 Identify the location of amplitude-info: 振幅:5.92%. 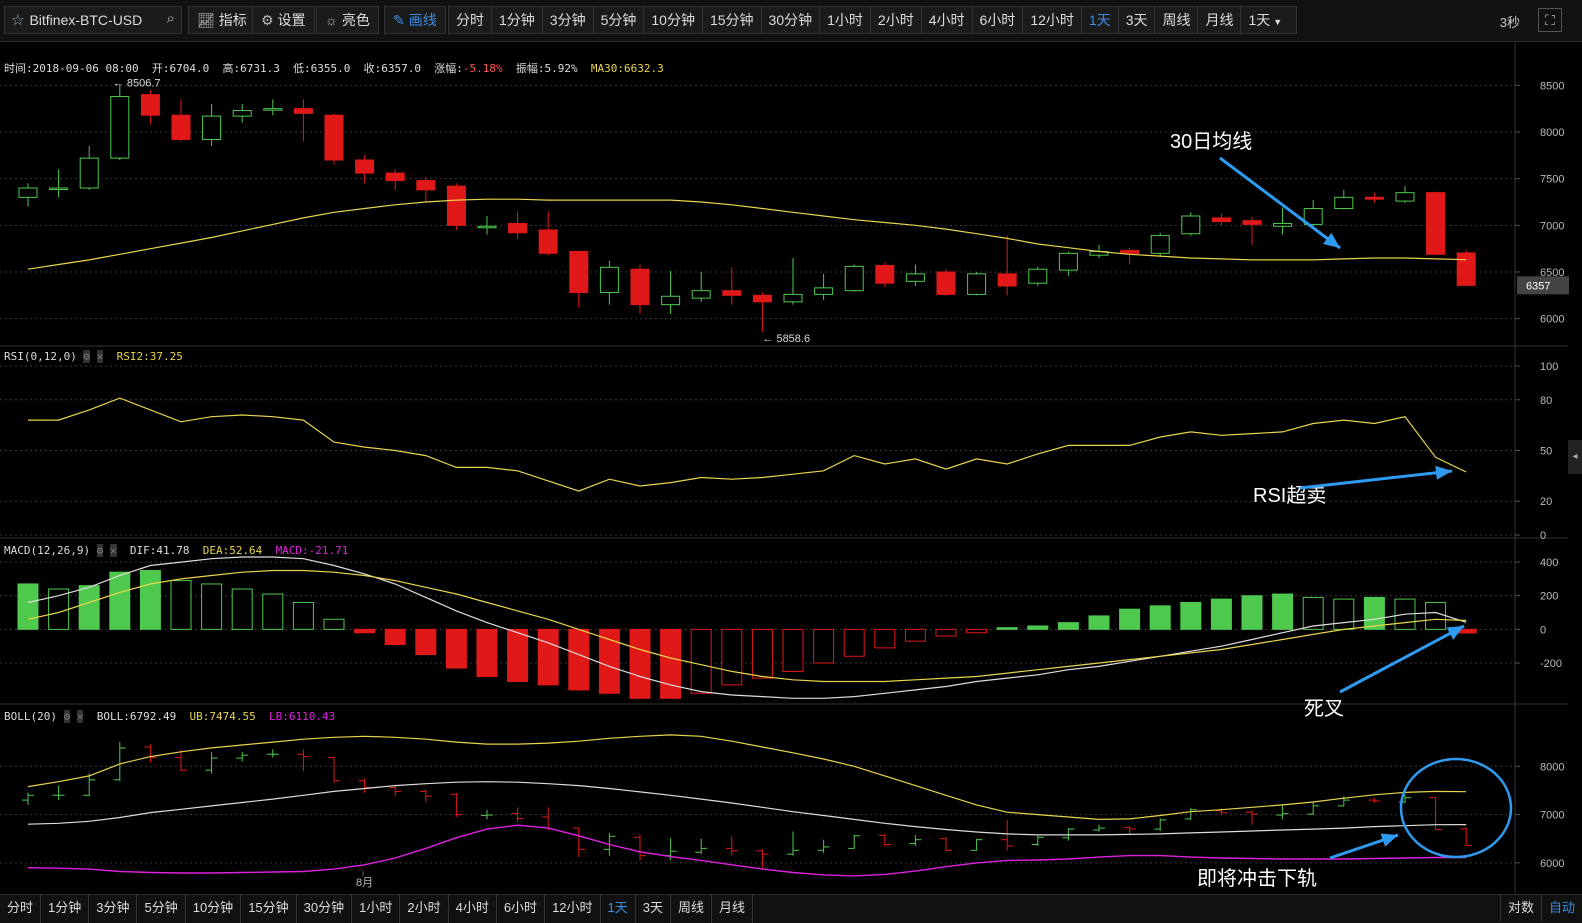
(546, 68).